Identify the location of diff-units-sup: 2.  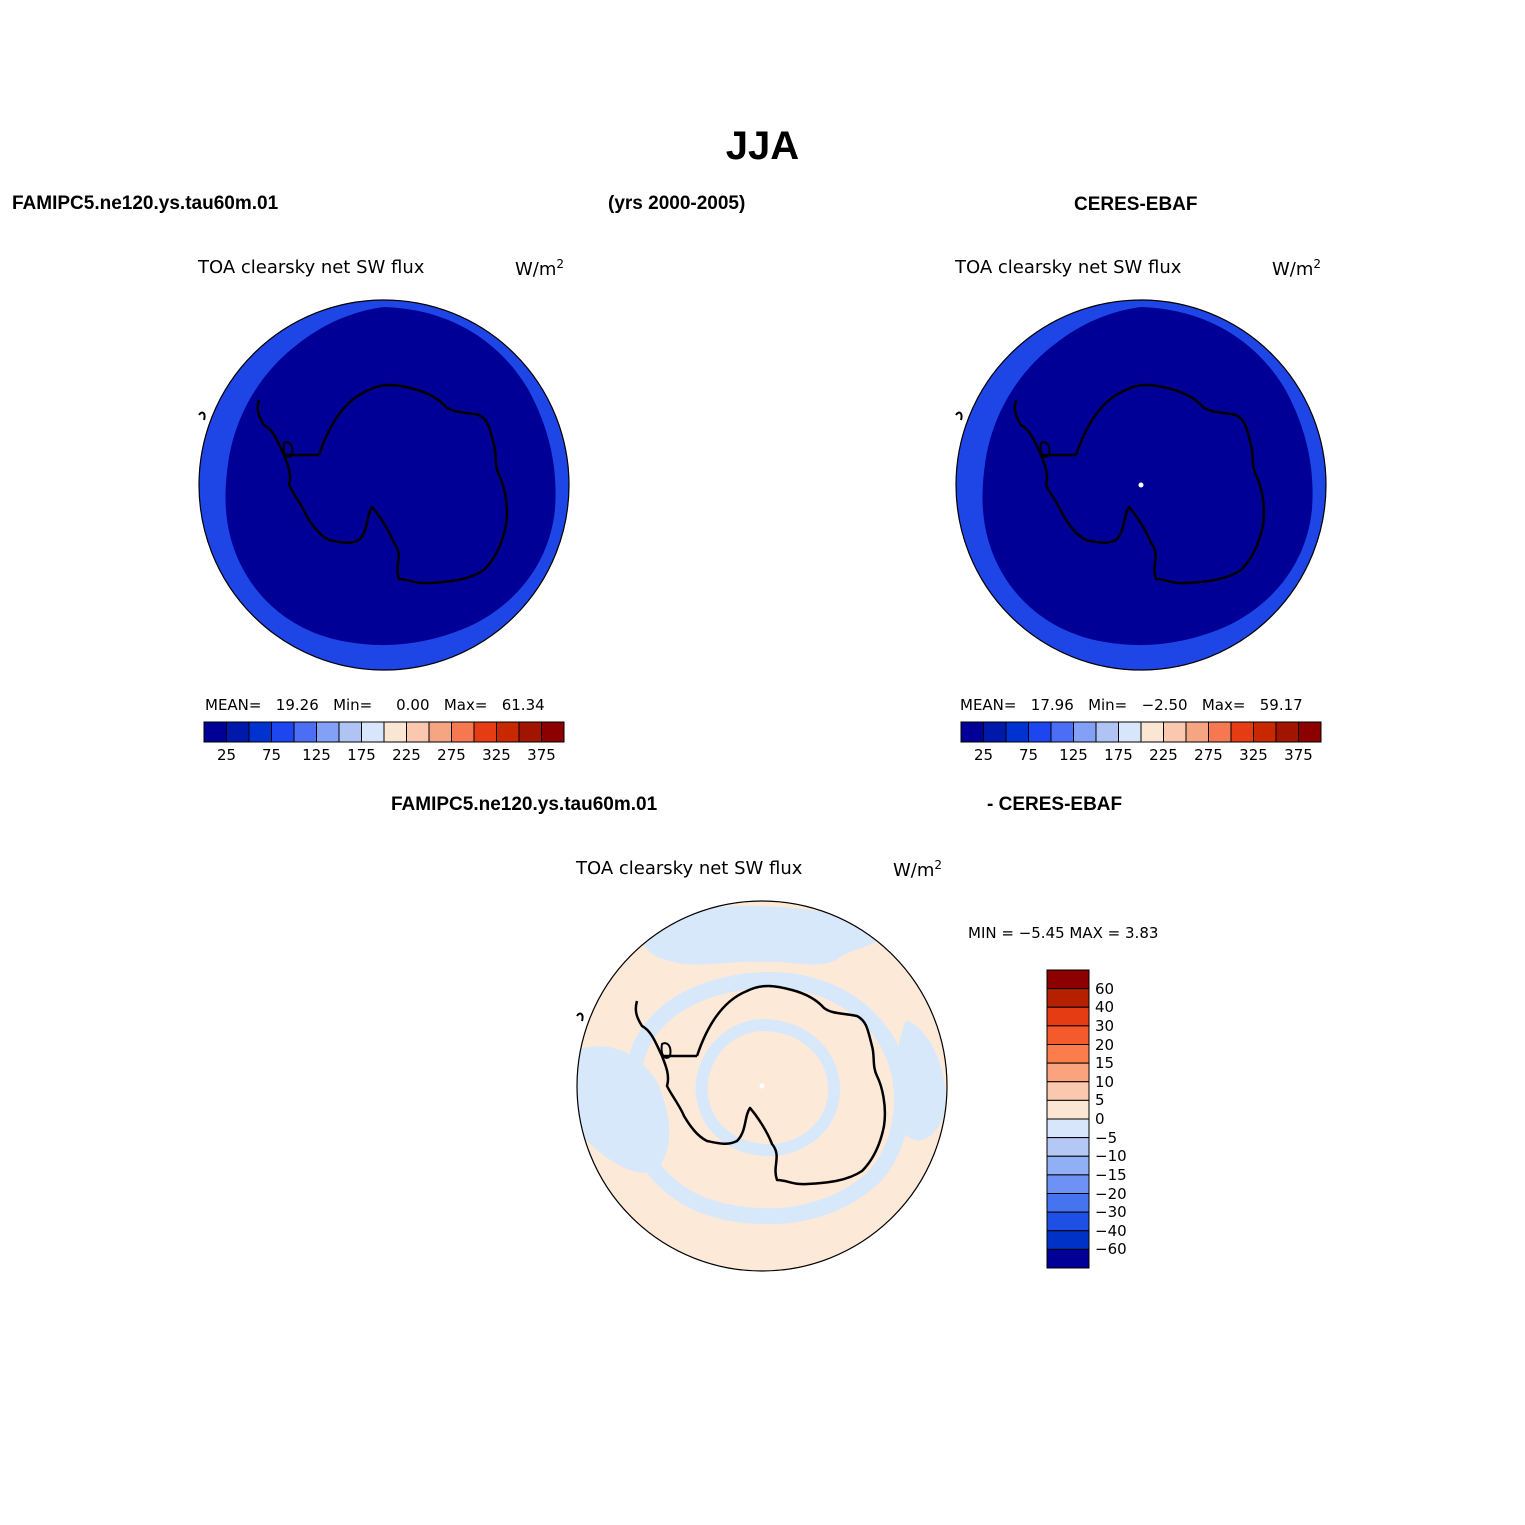
(938, 865).